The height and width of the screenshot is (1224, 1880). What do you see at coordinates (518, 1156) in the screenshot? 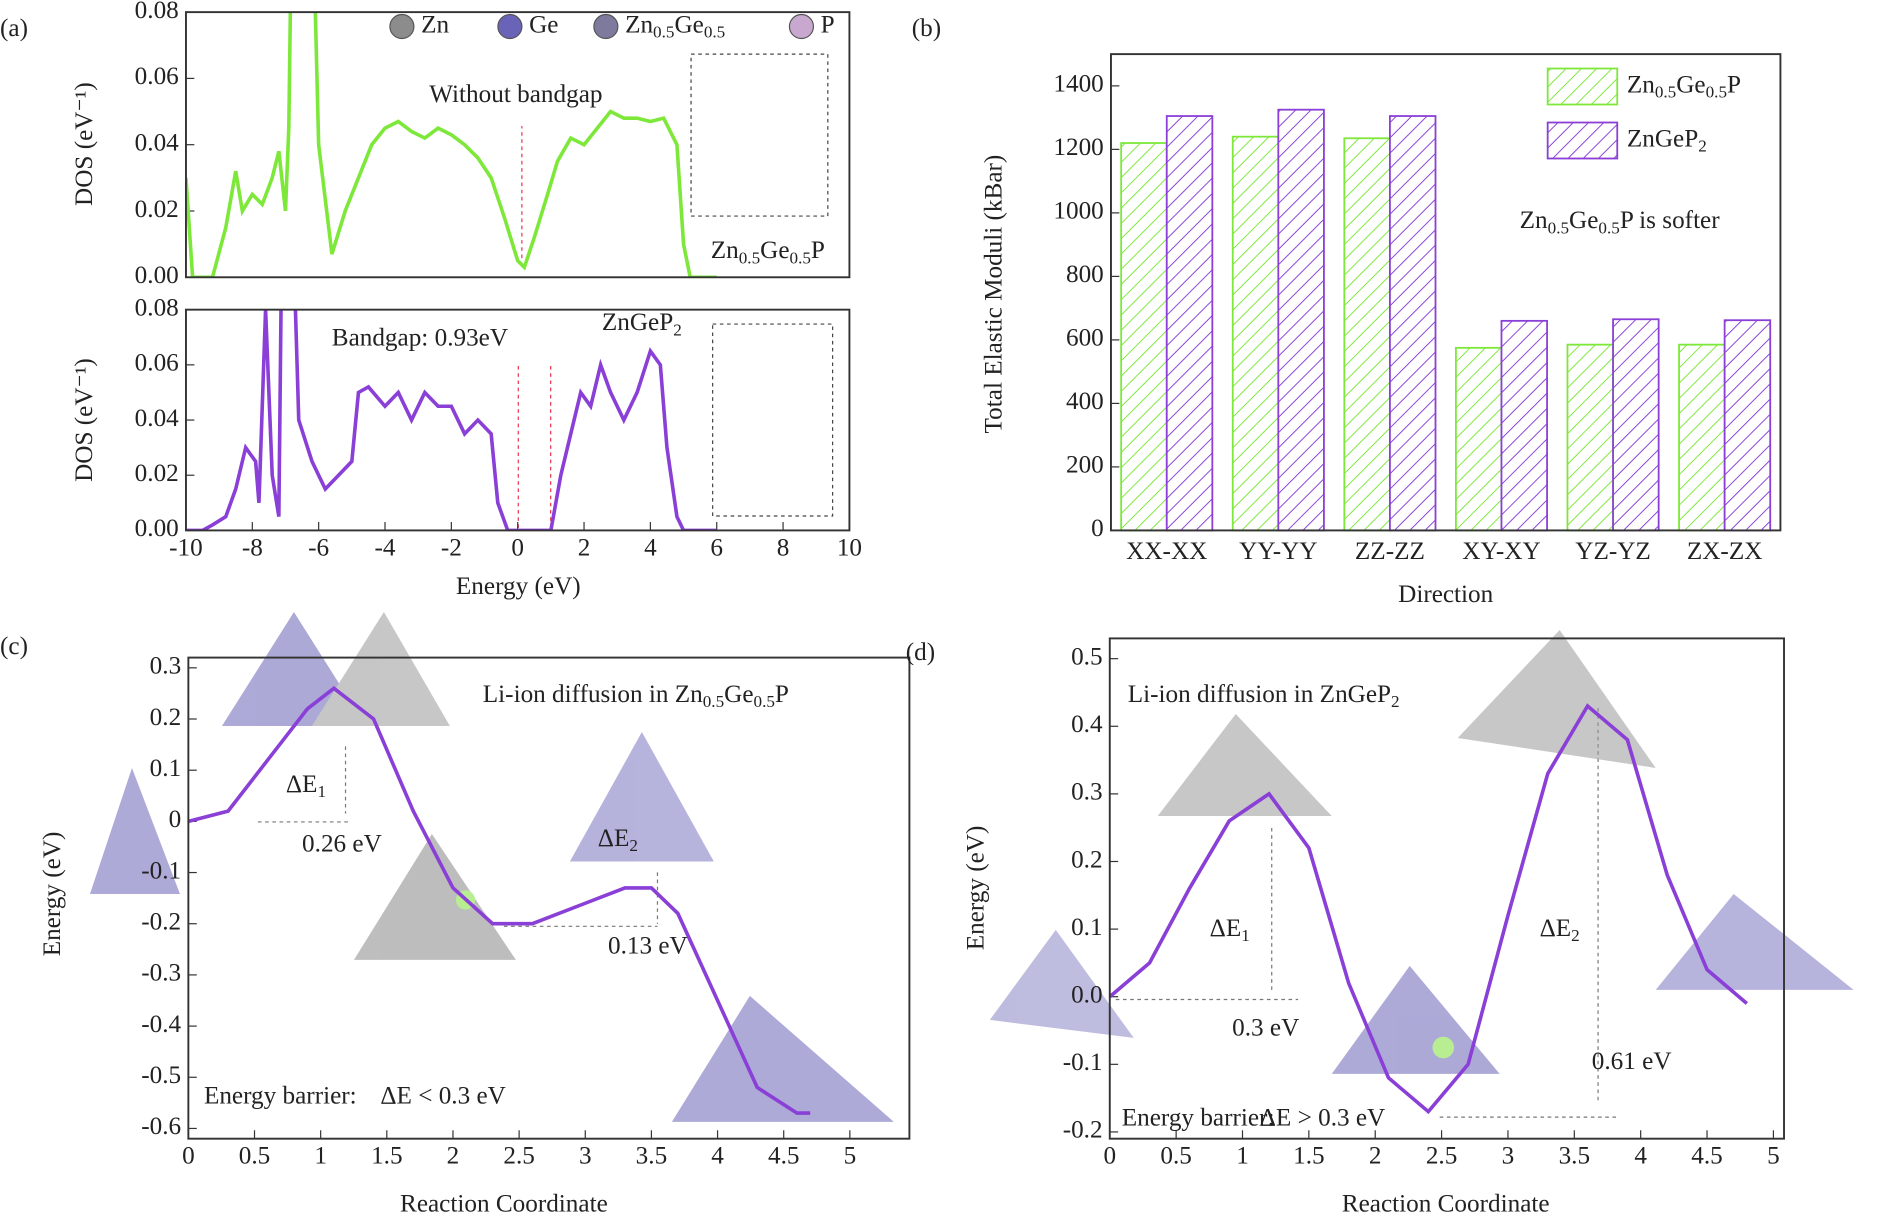
I see `x-tick-label: 2.5` at bounding box center [518, 1156].